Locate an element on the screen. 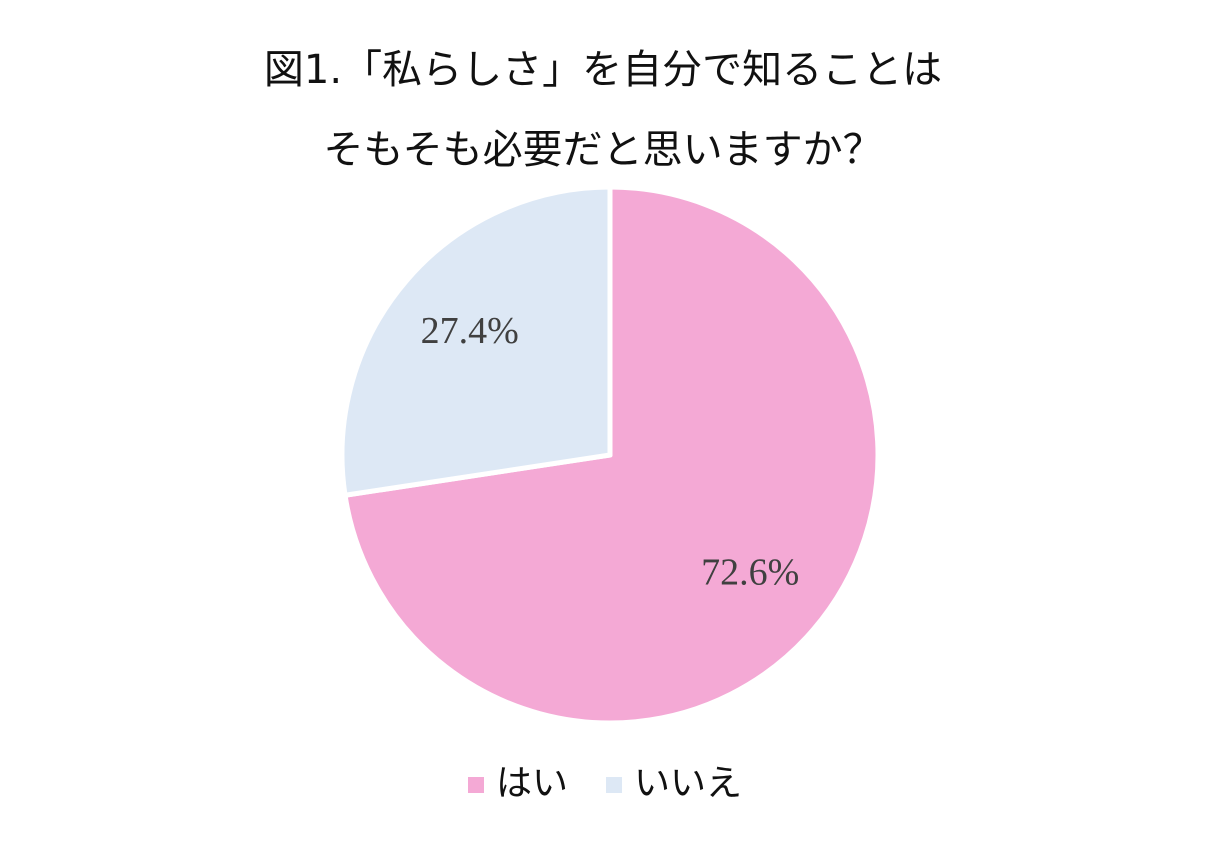 This screenshot has height=850, width=1206. data-label: 72.6% is located at coordinates (750, 572).